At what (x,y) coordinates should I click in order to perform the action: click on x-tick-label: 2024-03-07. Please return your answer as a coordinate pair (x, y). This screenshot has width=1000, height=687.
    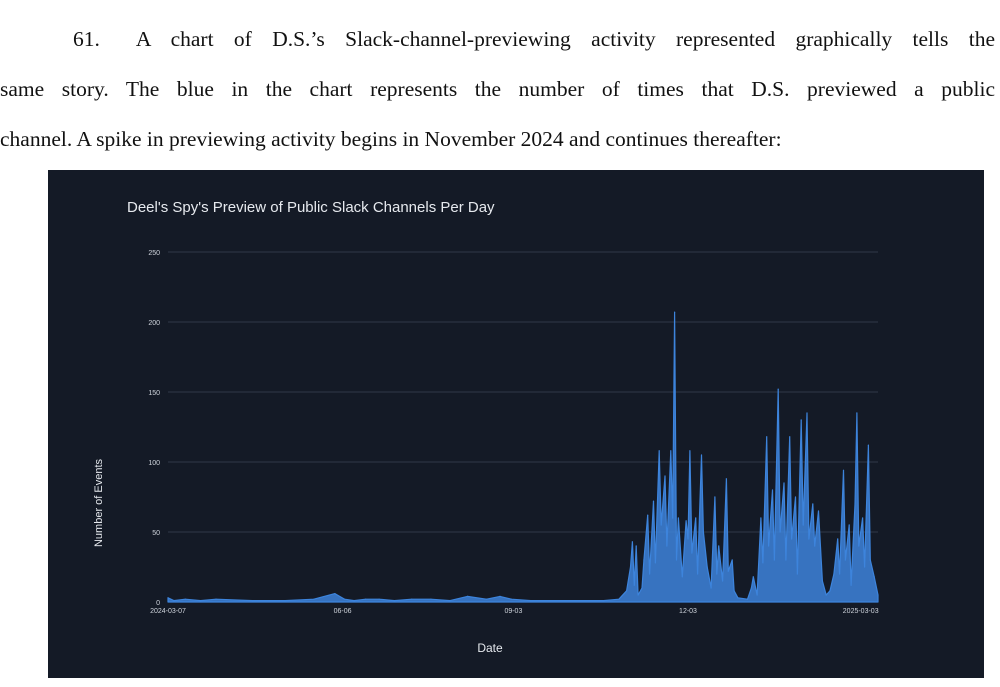
    Looking at the image, I should click on (168, 611).